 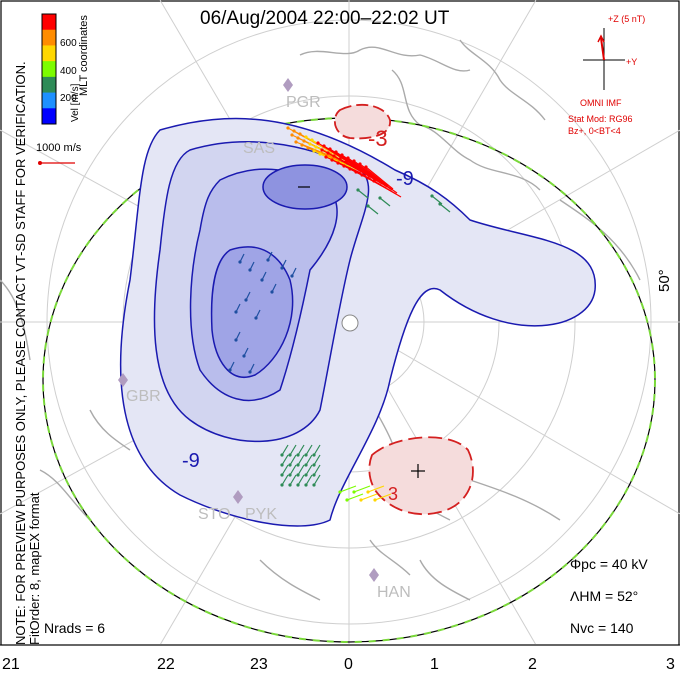 What do you see at coordinates (434, 664) in the screenshot?
I see `mlt-label-1: 1` at bounding box center [434, 664].